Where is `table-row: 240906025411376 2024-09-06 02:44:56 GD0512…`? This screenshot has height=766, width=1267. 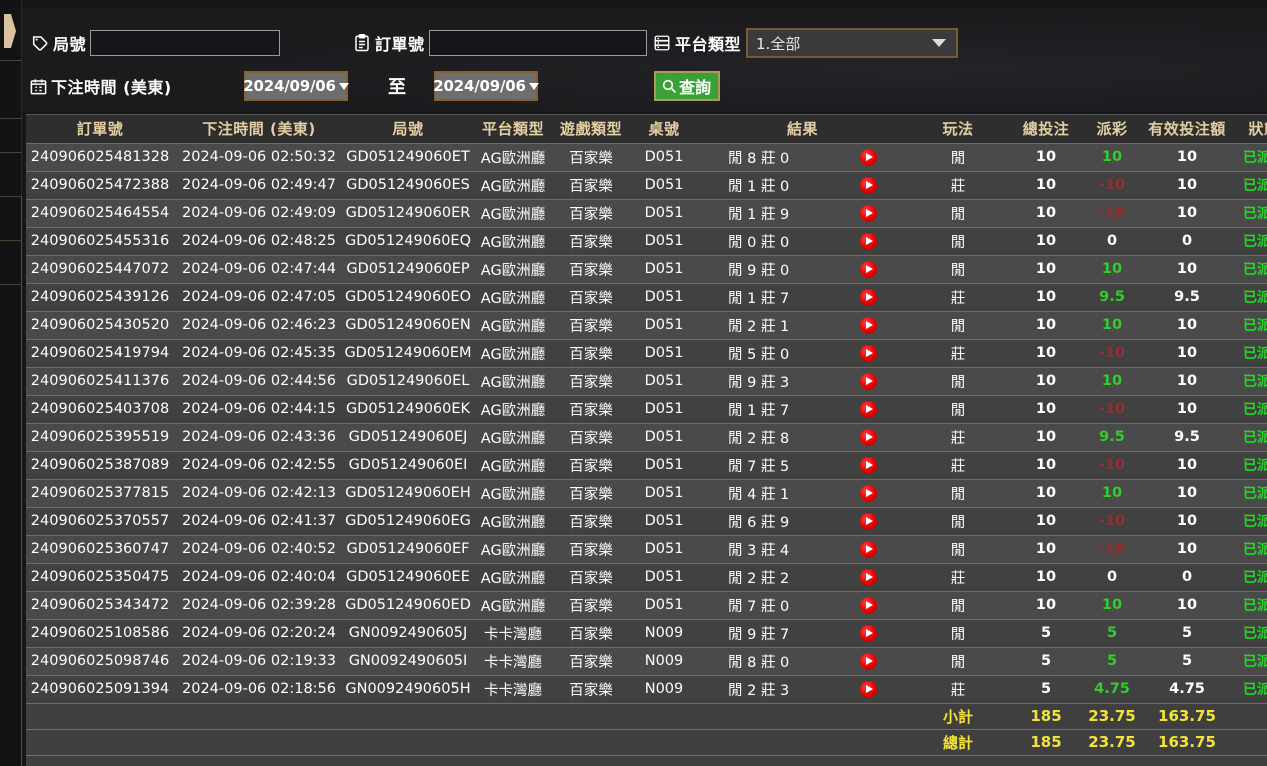
table-row: 240906025411376 2024-09-06 02:44:56 GD0512… is located at coordinates (646, 381).